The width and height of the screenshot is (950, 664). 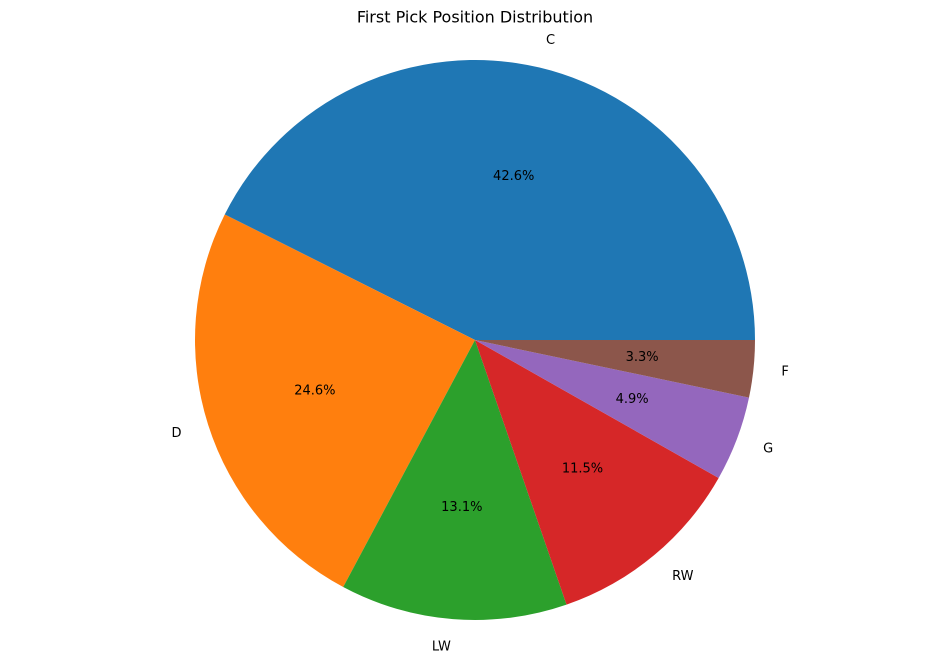 I want to click on slice-label: RW, so click(x=683, y=576).